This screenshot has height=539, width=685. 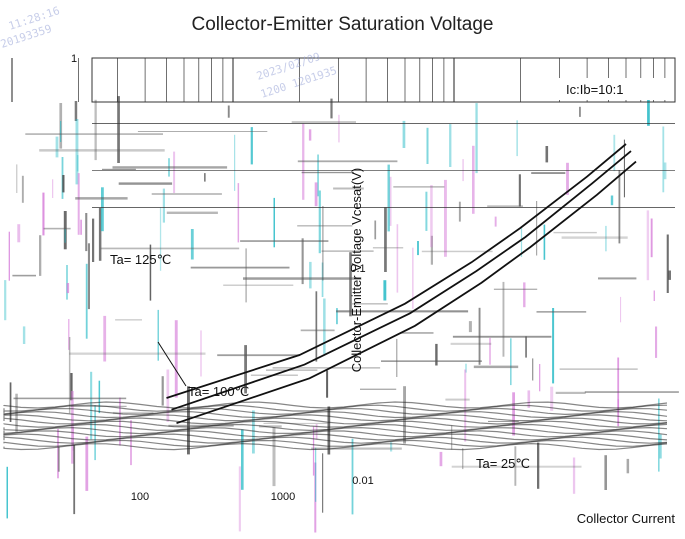 I want to click on label-pointer, so click(x=172, y=364).